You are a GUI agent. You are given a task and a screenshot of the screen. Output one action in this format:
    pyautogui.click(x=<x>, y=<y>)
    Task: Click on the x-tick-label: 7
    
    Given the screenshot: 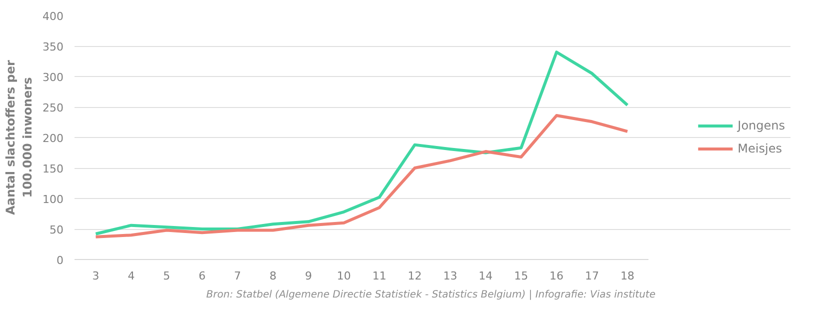 What is the action you would take?
    pyautogui.click(x=238, y=276)
    